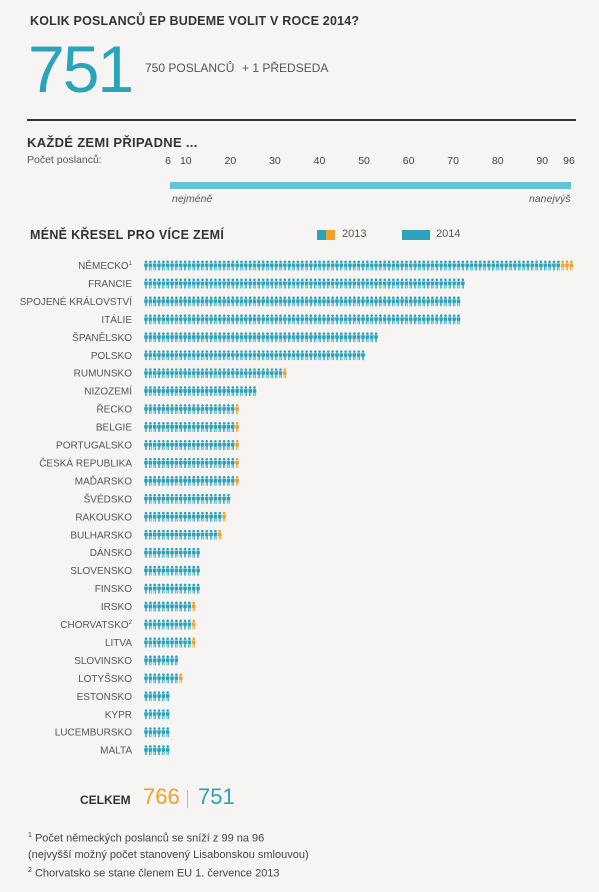 This screenshot has width=599, height=892. I want to click on bar-row-19: IRSKO, so click(148, 607).